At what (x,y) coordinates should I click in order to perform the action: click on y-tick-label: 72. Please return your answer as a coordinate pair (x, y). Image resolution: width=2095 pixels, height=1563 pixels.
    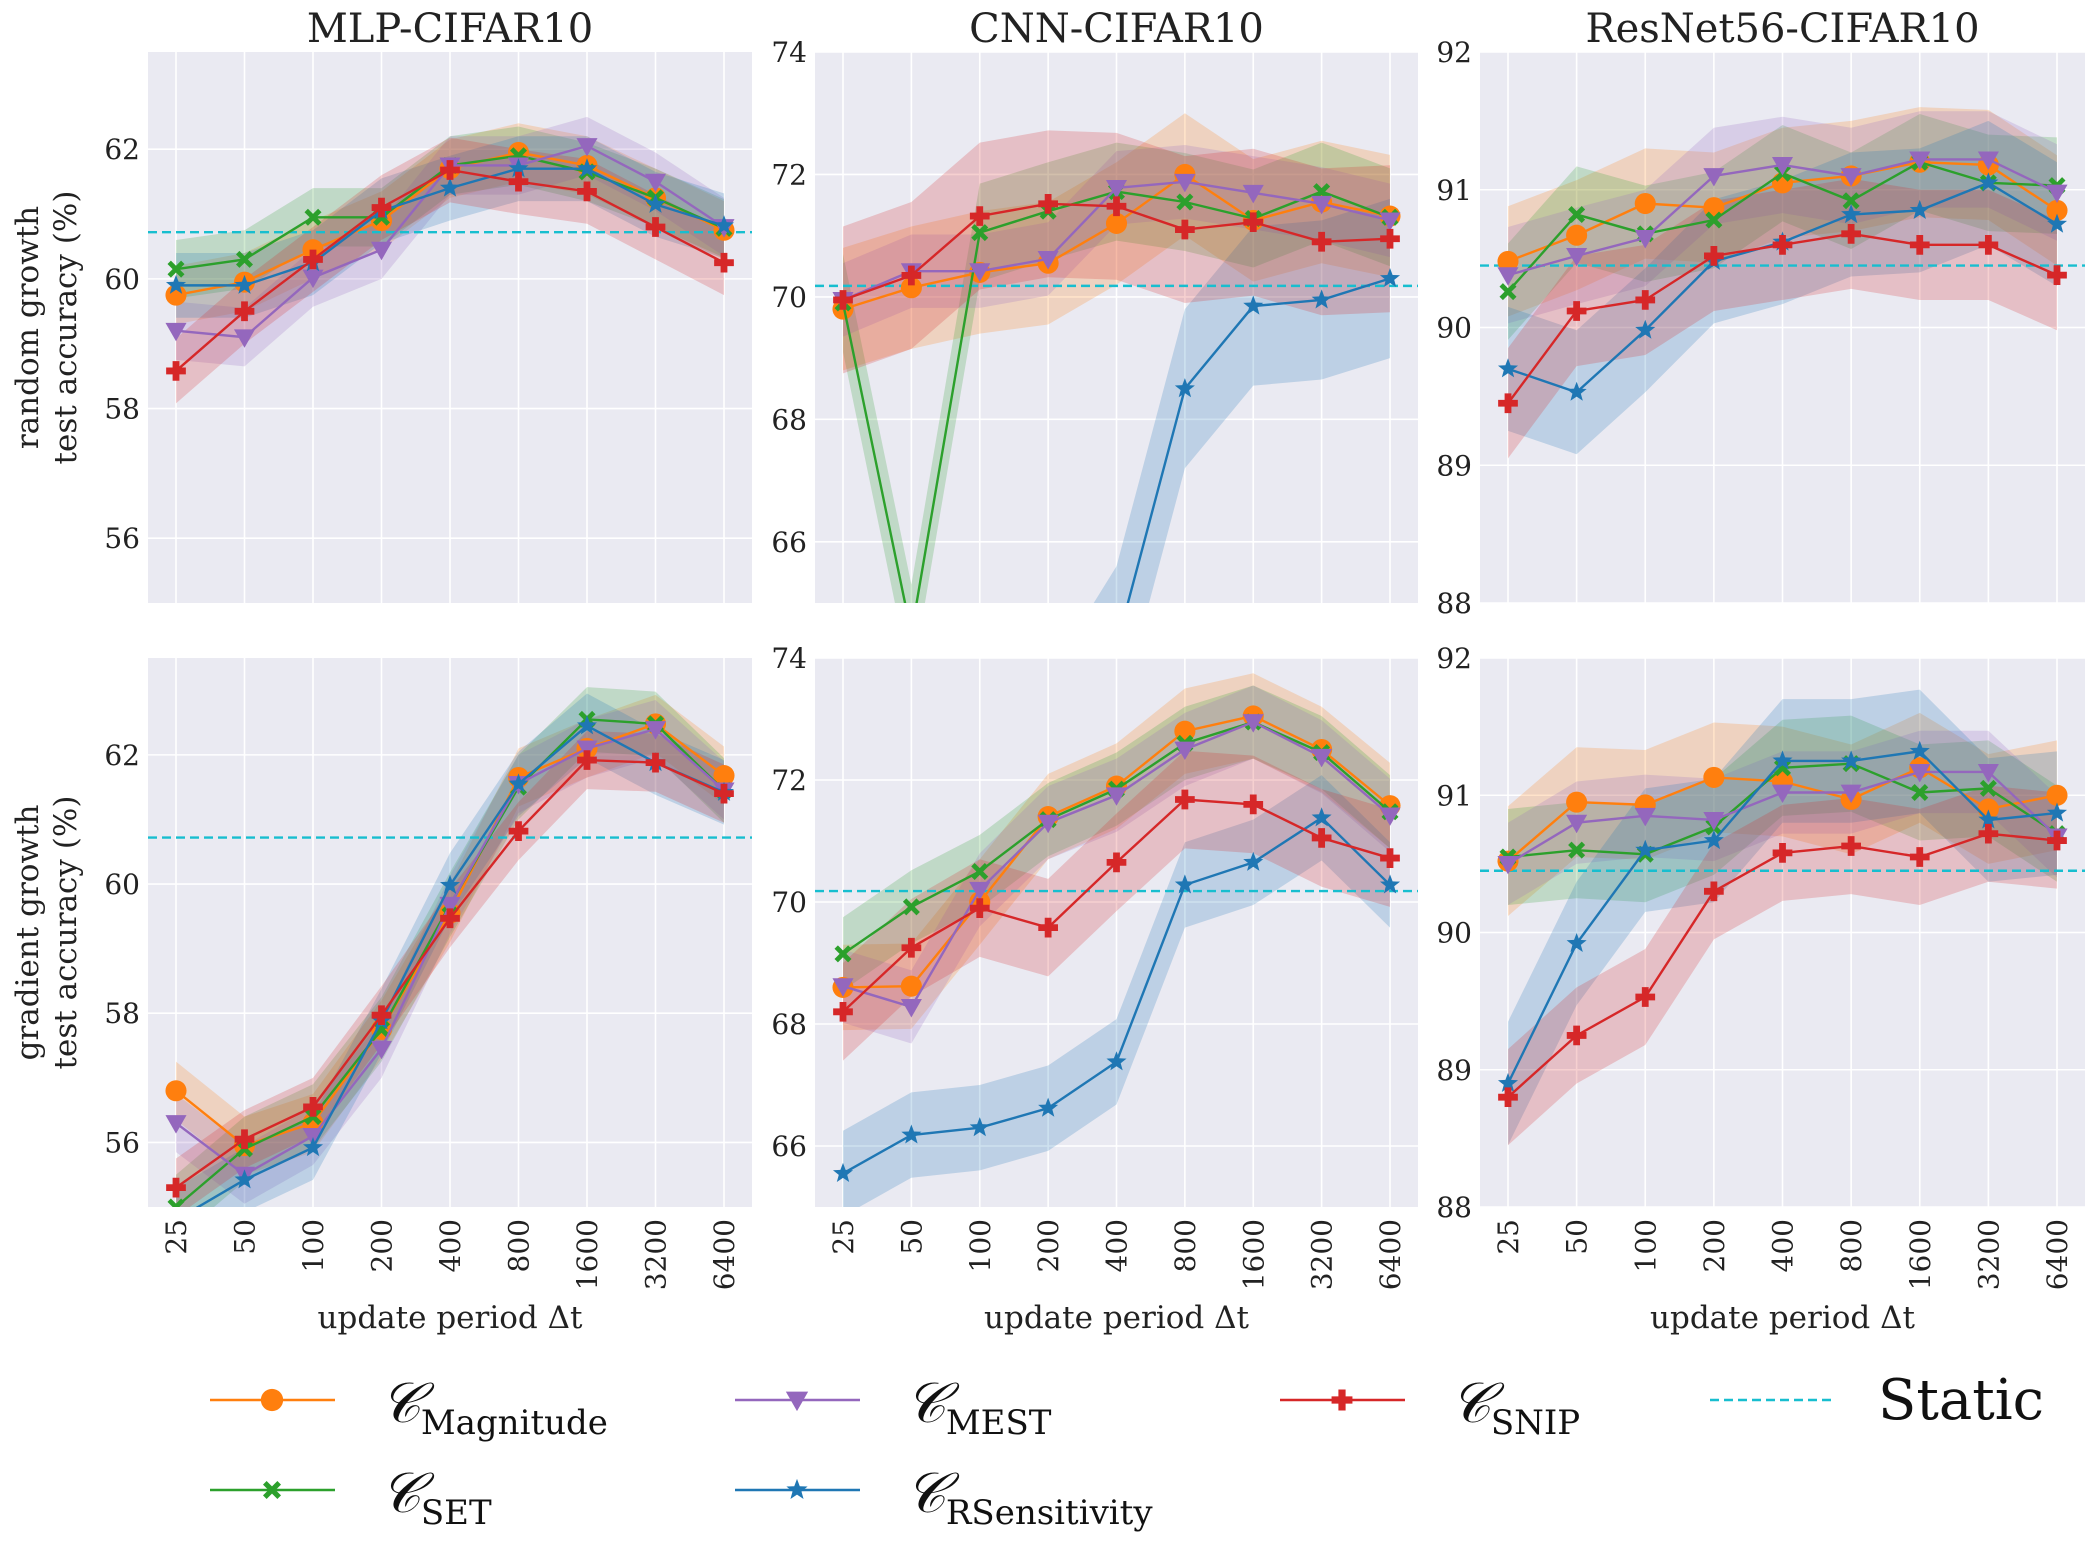
    Looking at the image, I should click on (789, 780).